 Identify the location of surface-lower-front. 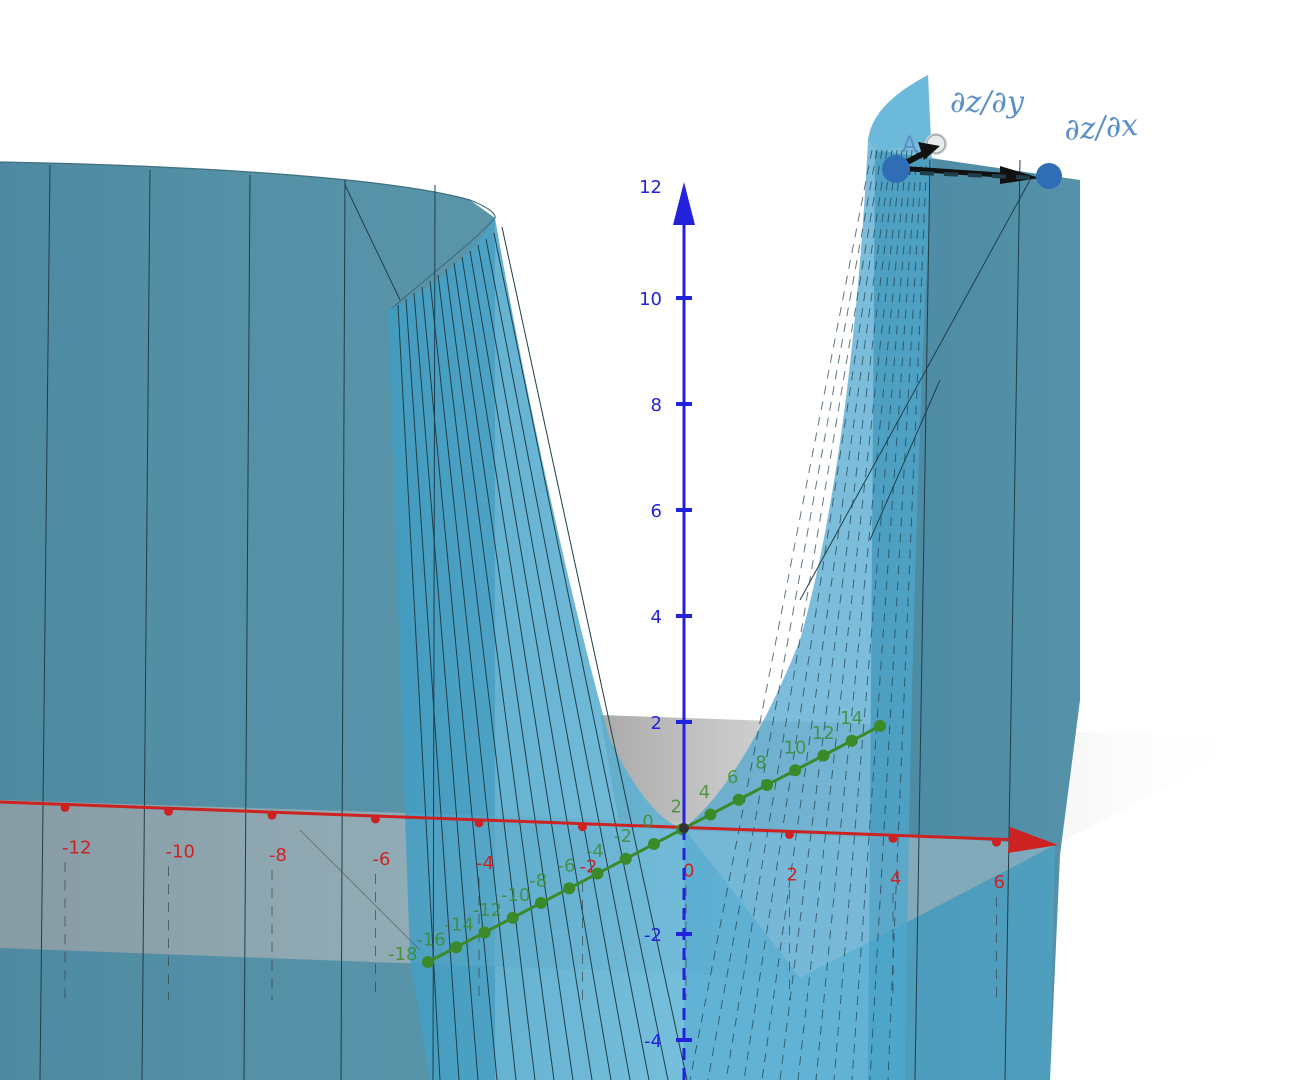
(869, 954).